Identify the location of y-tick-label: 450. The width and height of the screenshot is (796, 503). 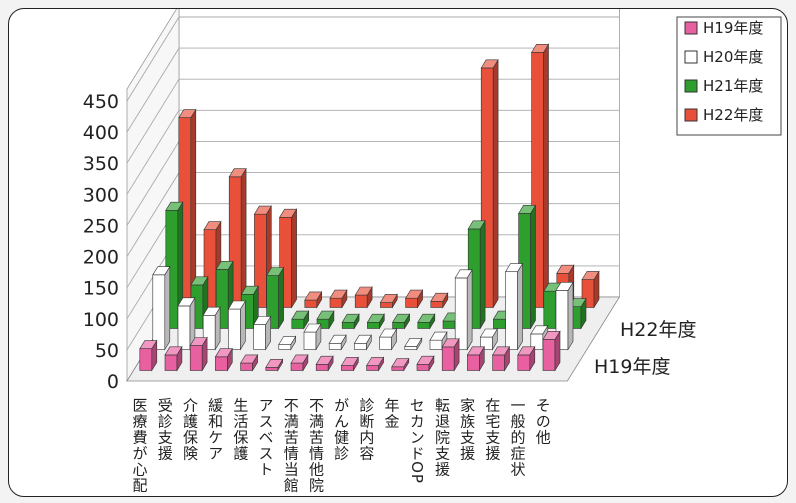
(101, 102).